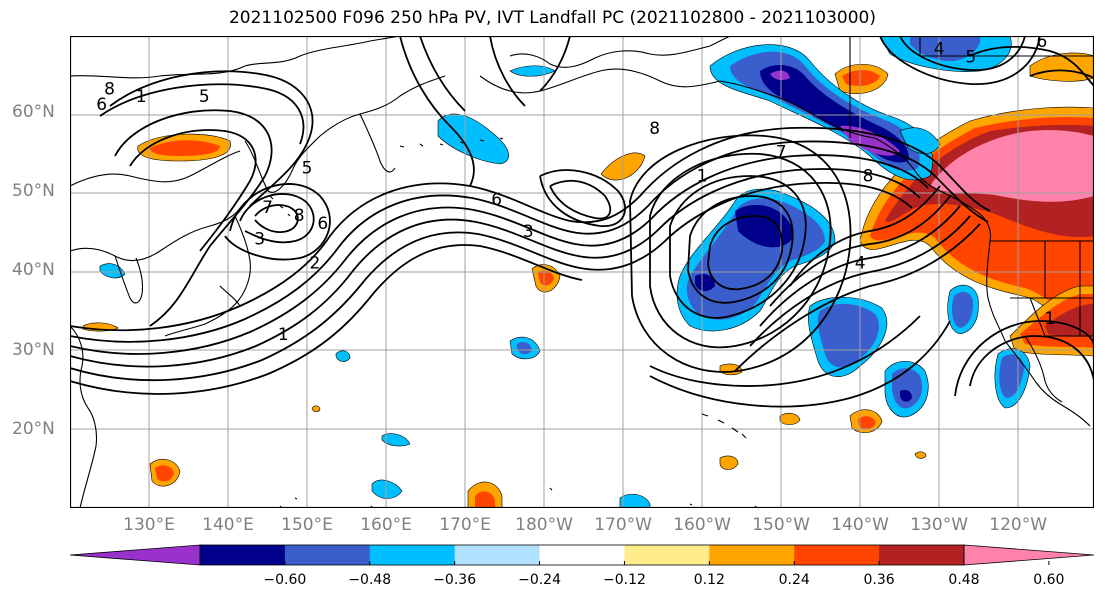 This screenshot has height=601, width=1105. I want to click on contour-label: 2, so click(315, 263).